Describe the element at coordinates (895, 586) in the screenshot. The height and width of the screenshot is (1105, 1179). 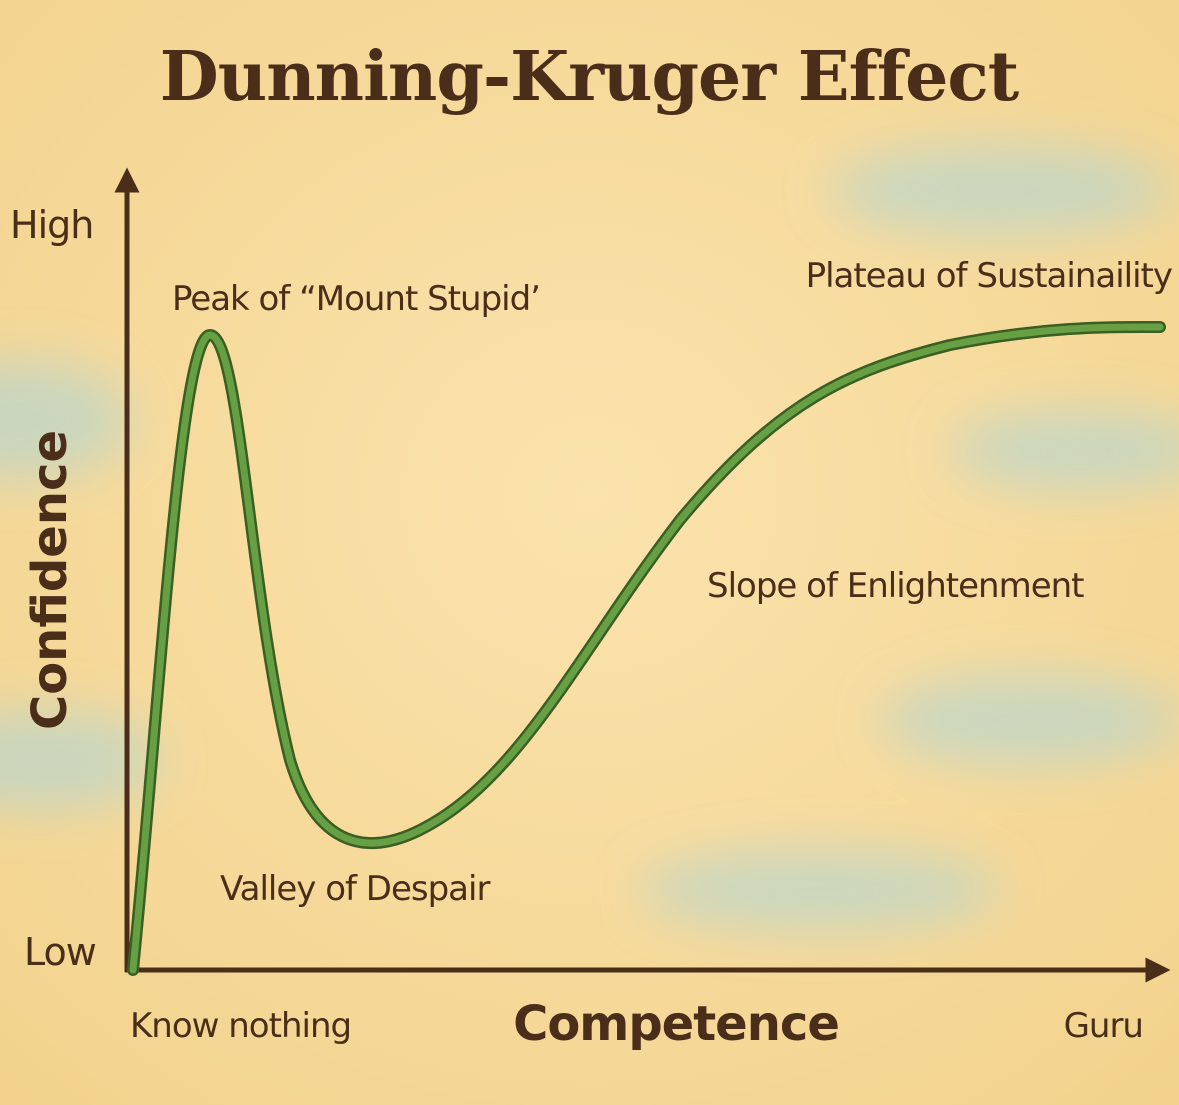
I see `annotation: Slope of Enlightenment` at that location.